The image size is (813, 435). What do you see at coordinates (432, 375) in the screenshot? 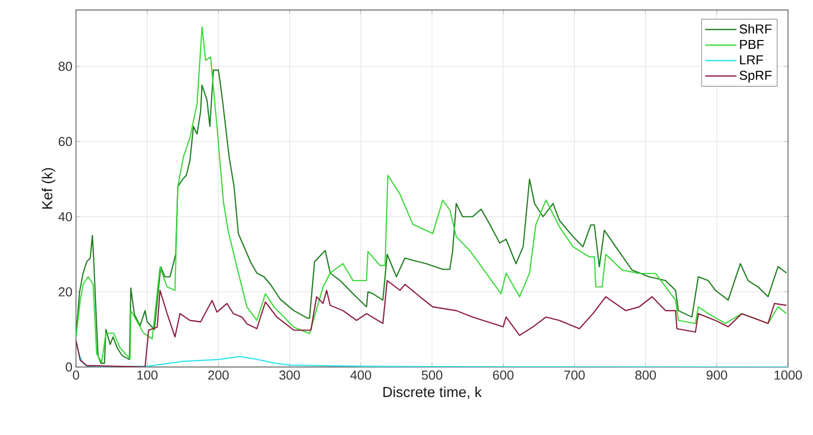
I see `x-tick-label: 500` at bounding box center [432, 375].